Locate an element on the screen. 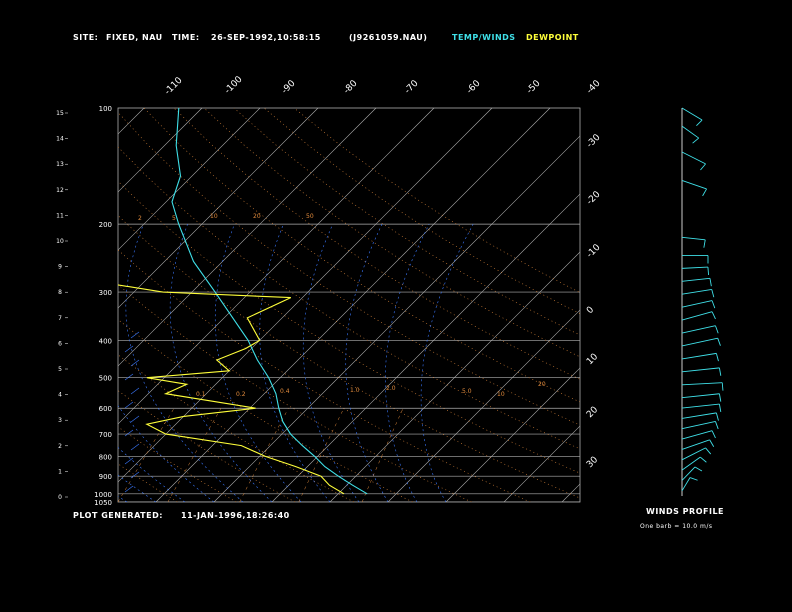  isotherm--60 is located at coordinates (189, 179).